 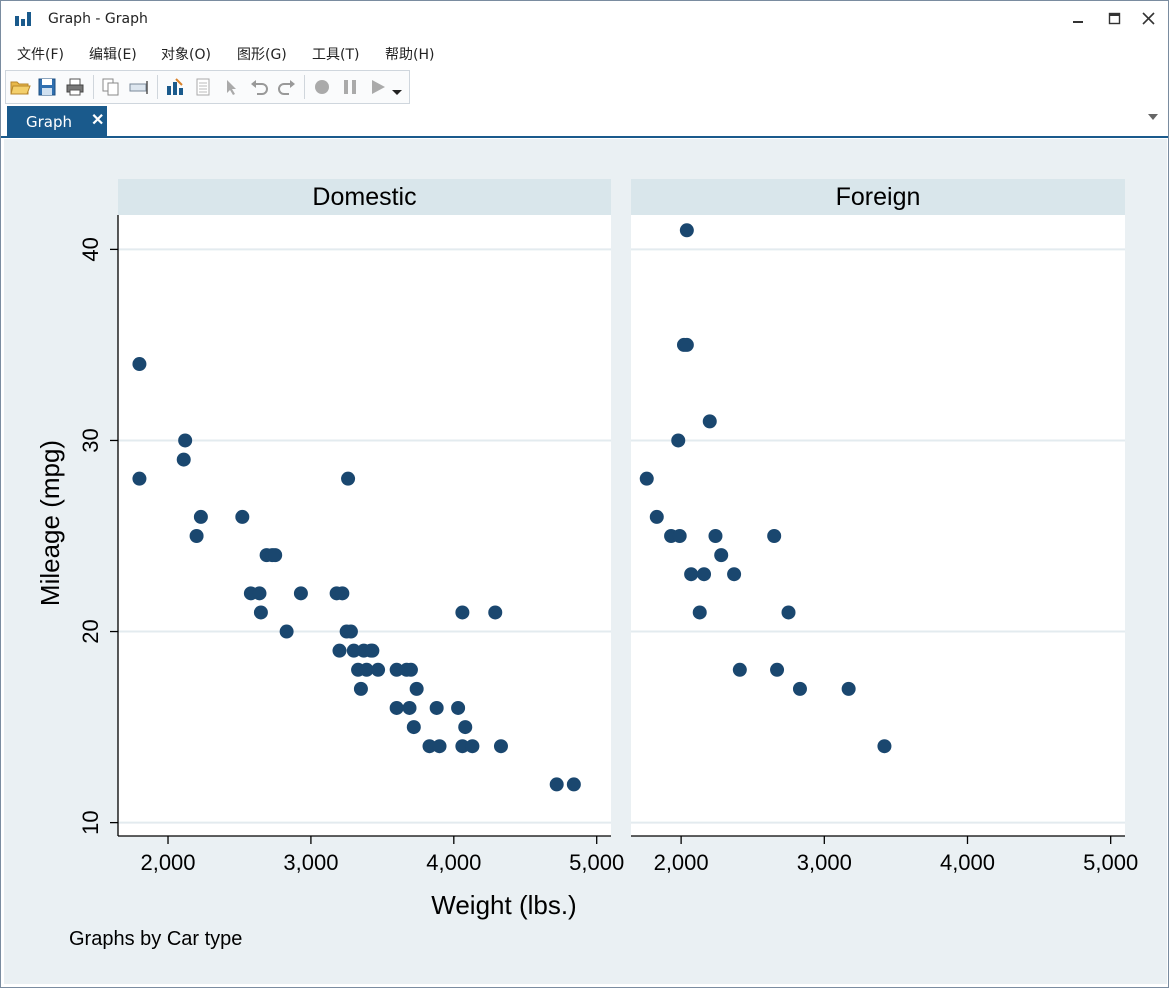 I want to click on print-icon, so click(x=75, y=87).